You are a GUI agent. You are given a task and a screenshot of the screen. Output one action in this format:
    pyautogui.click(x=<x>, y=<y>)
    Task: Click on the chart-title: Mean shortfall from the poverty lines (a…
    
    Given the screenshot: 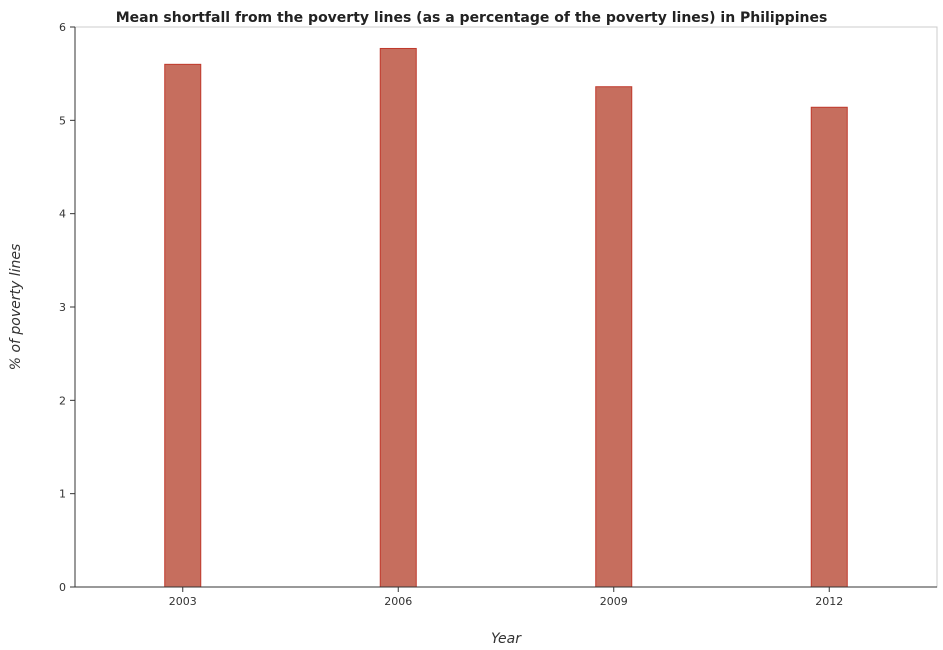 What is the action you would take?
    pyautogui.click(x=471, y=18)
    